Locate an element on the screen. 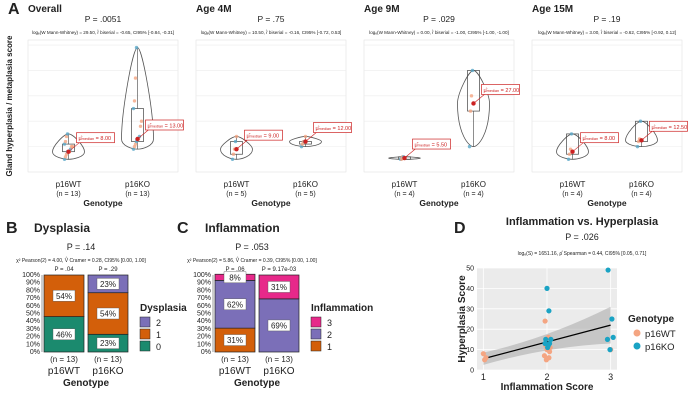 The width and height of the screenshot is (689, 419). scatter-p-value: P = .026 is located at coordinates (582, 237).